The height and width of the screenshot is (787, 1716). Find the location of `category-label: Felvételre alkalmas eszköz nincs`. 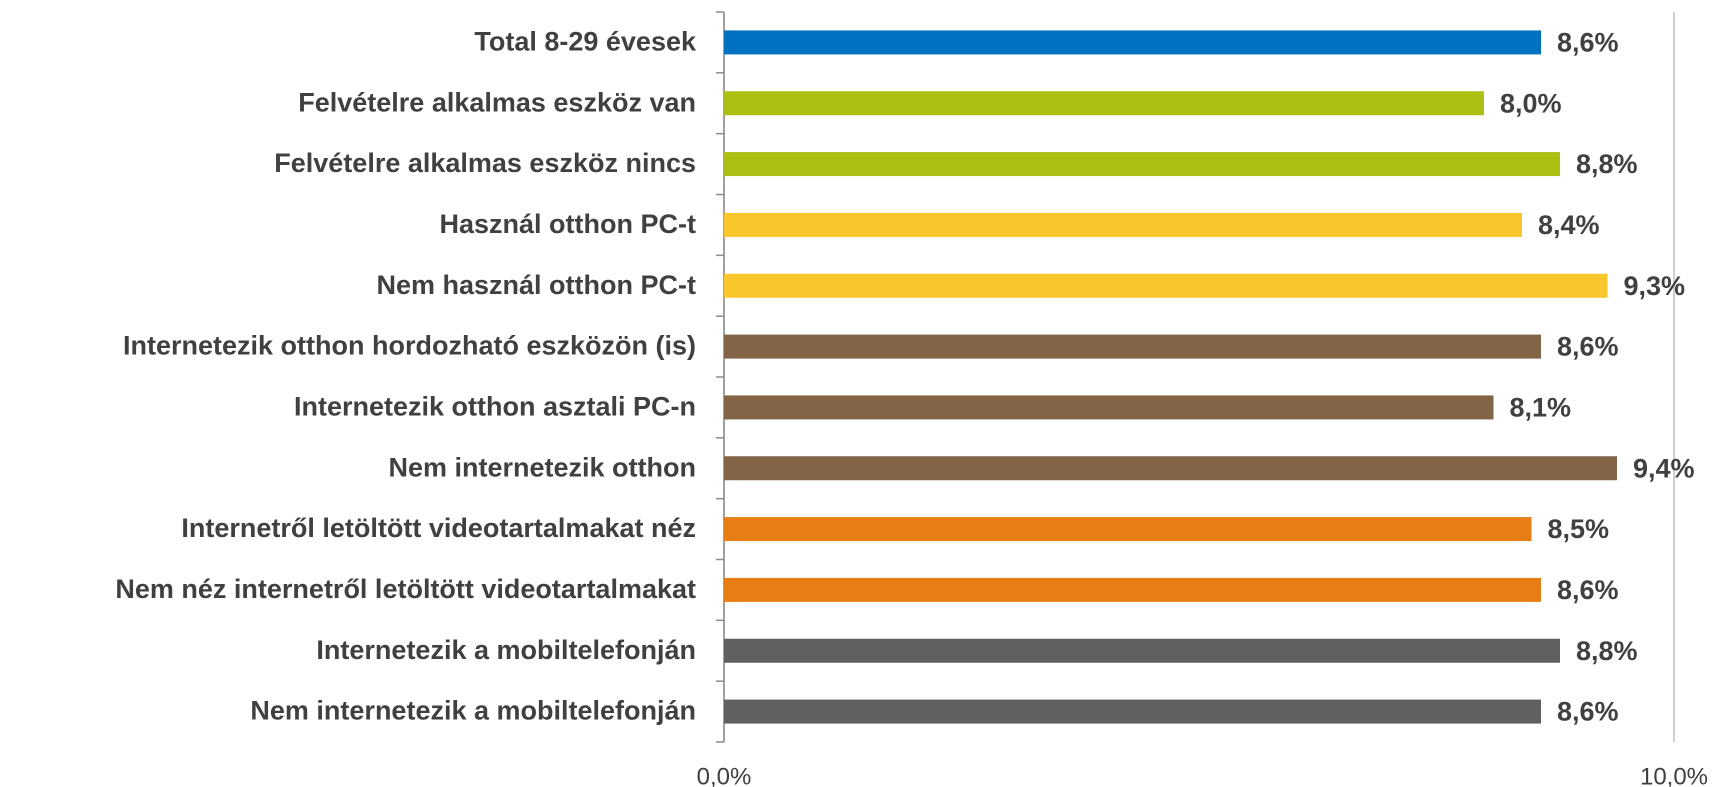

category-label: Felvételre alkalmas eszköz nincs is located at coordinates (485, 163).